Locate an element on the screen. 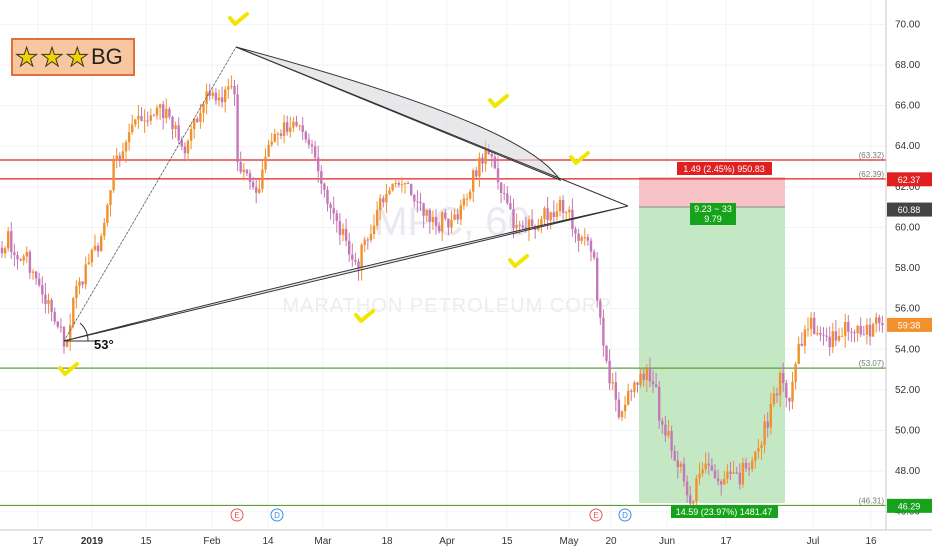 The width and height of the screenshot is (932, 550). entry-label-line2: 9.79 is located at coordinates (713, 219).